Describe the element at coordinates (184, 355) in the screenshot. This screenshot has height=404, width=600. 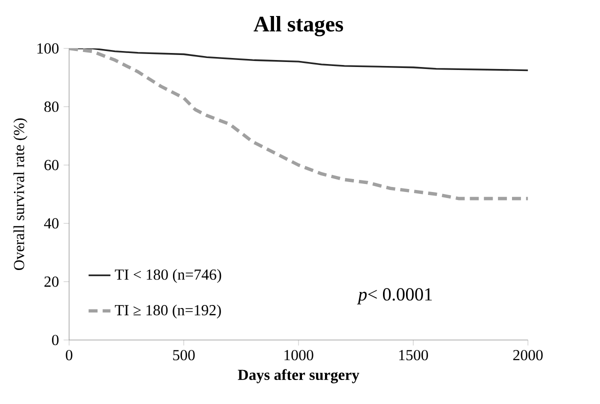
I see `x-tick-label: 500` at that location.